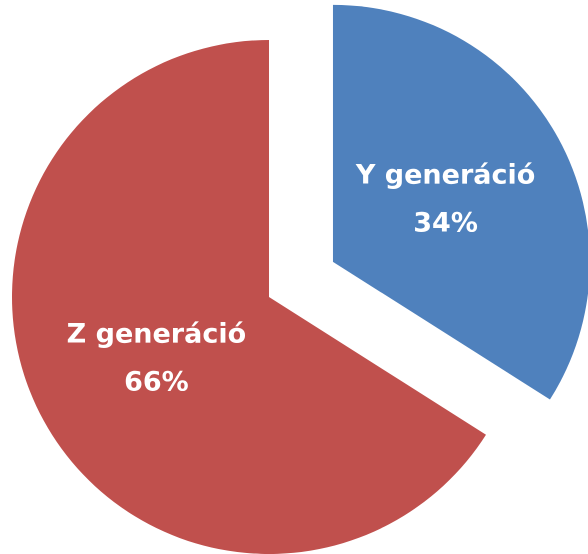 This screenshot has width=588, height=554. What do you see at coordinates (157, 333) in the screenshot?
I see `slice-category-label: Z generáció` at bounding box center [157, 333].